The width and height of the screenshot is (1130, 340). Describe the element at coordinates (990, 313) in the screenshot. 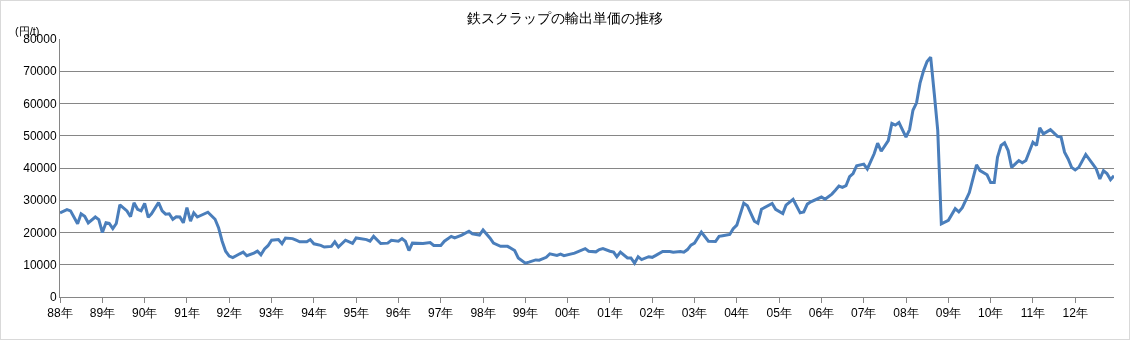

I see `x-tick-label: 10年` at that location.